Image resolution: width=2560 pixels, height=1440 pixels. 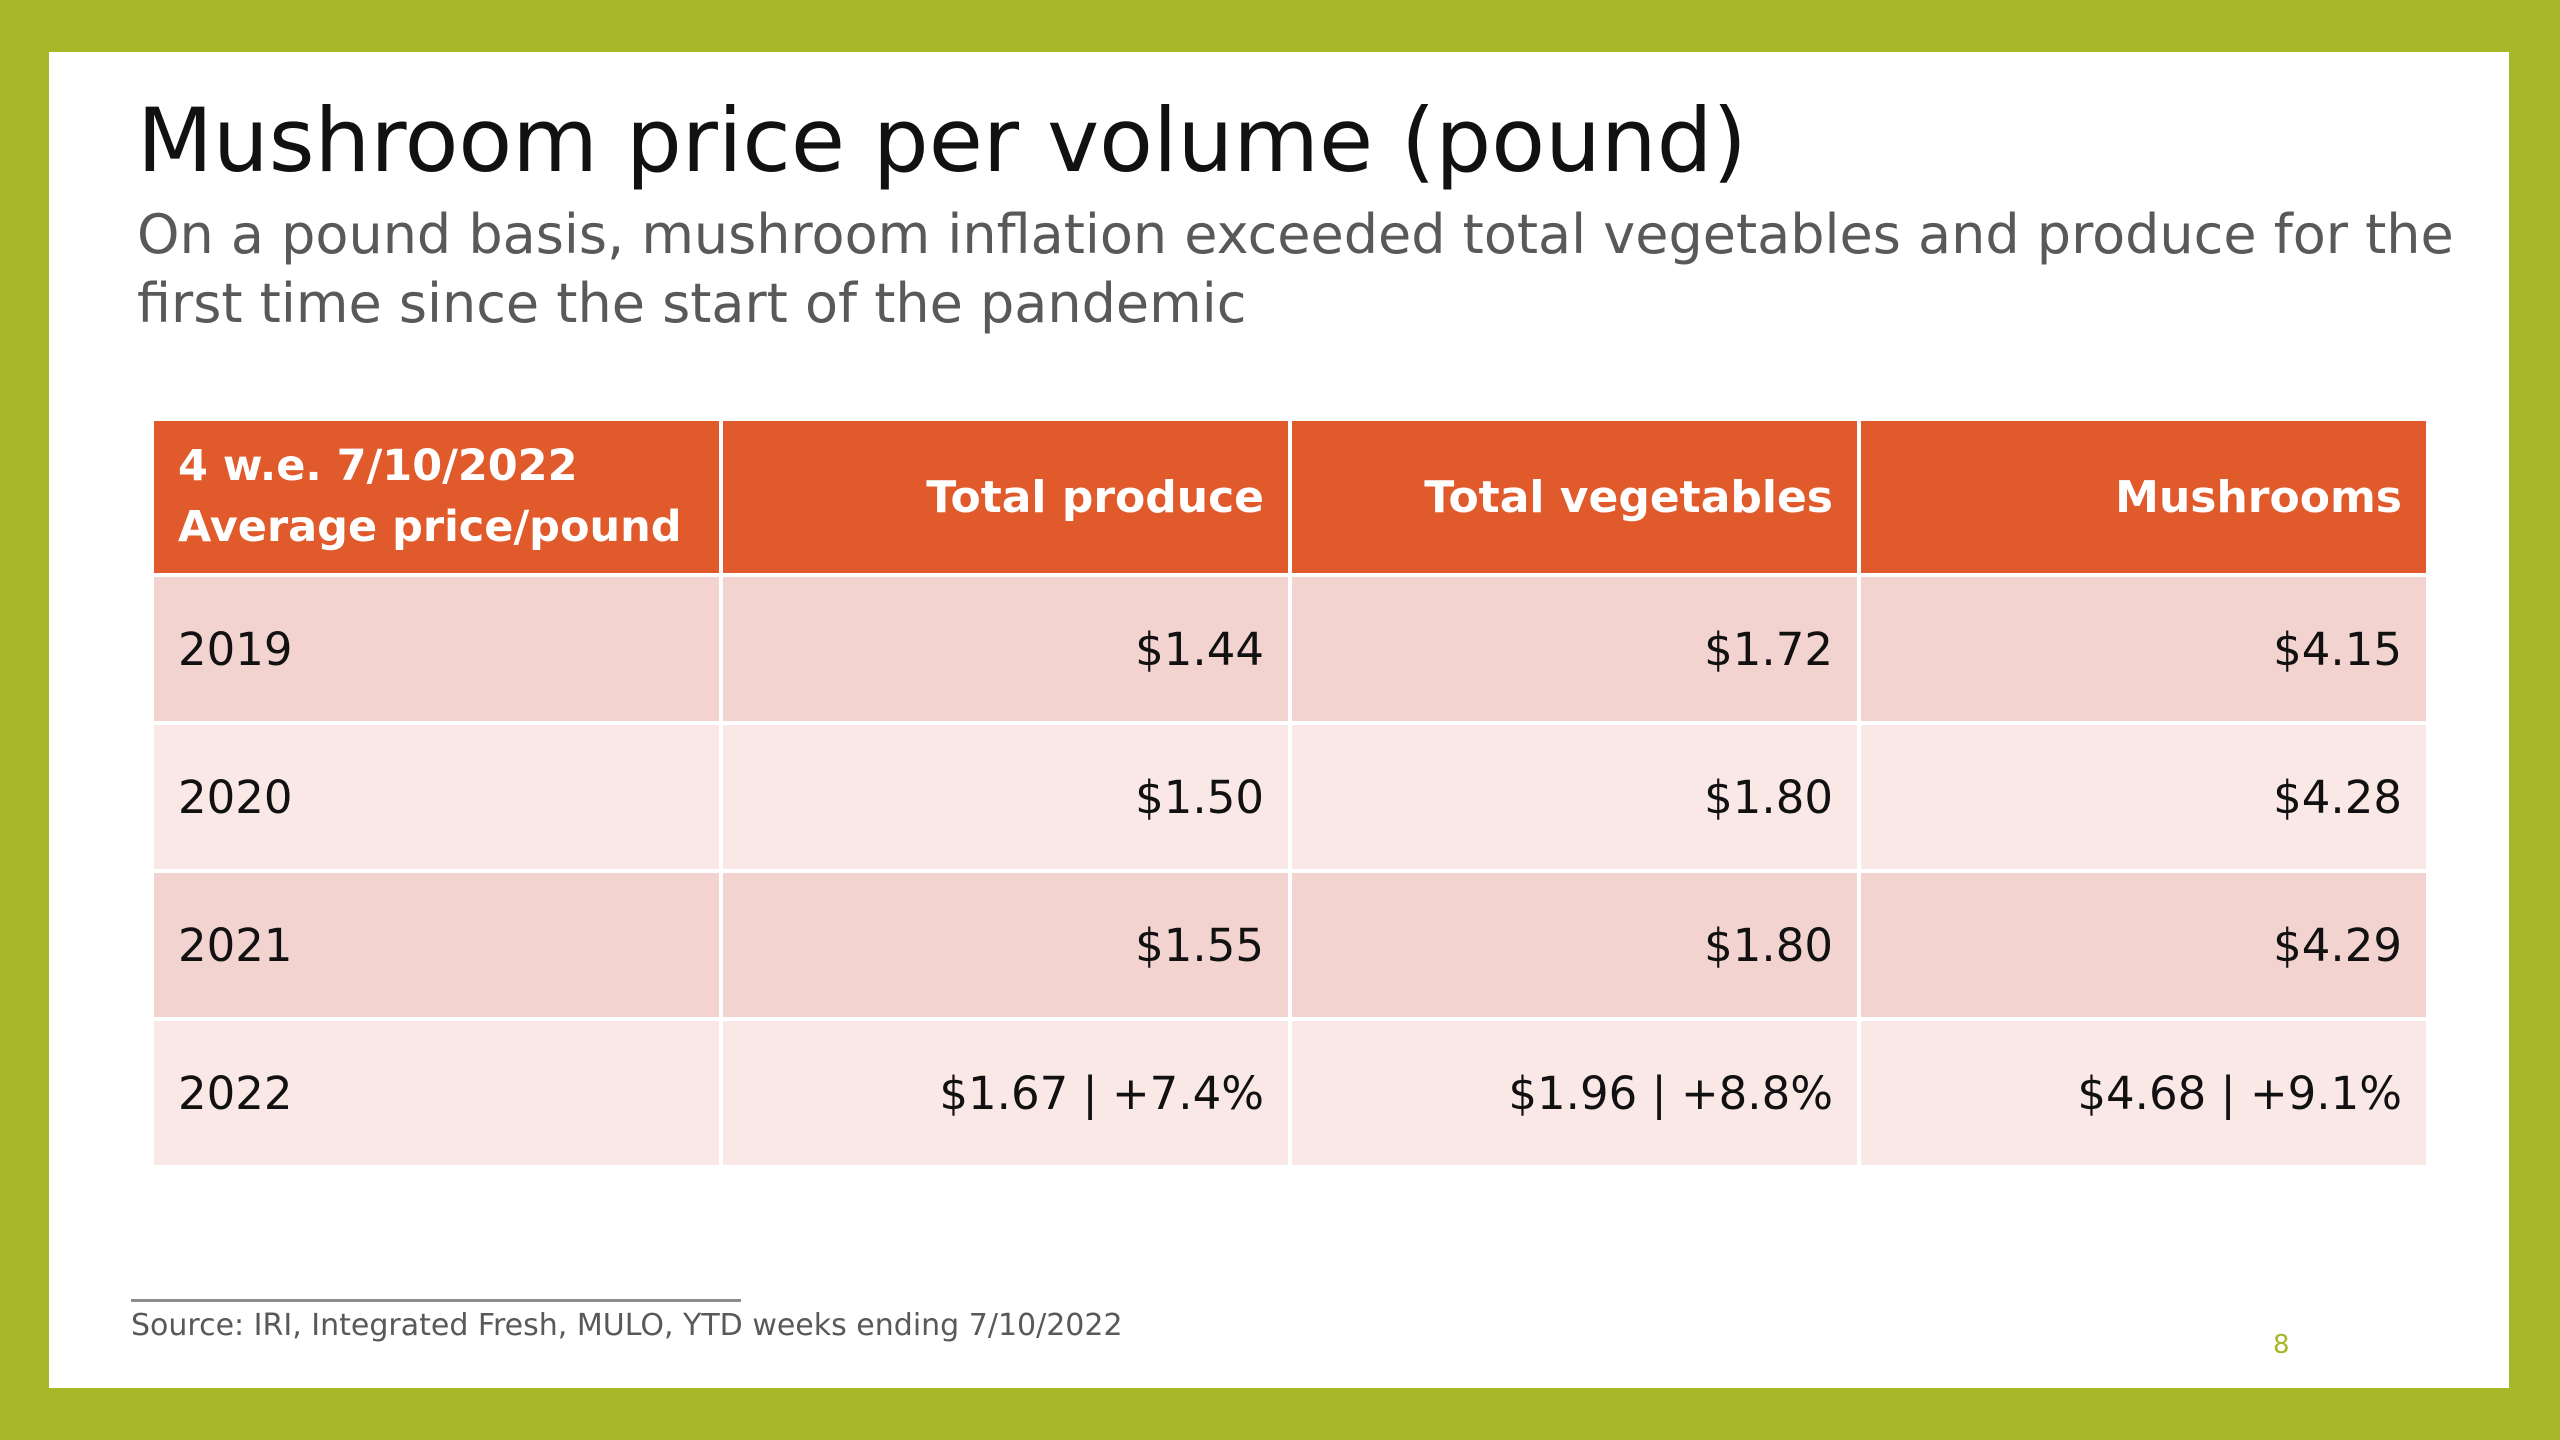 I want to click on cell-total-produce: $1.50, so click(x=1005, y=797).